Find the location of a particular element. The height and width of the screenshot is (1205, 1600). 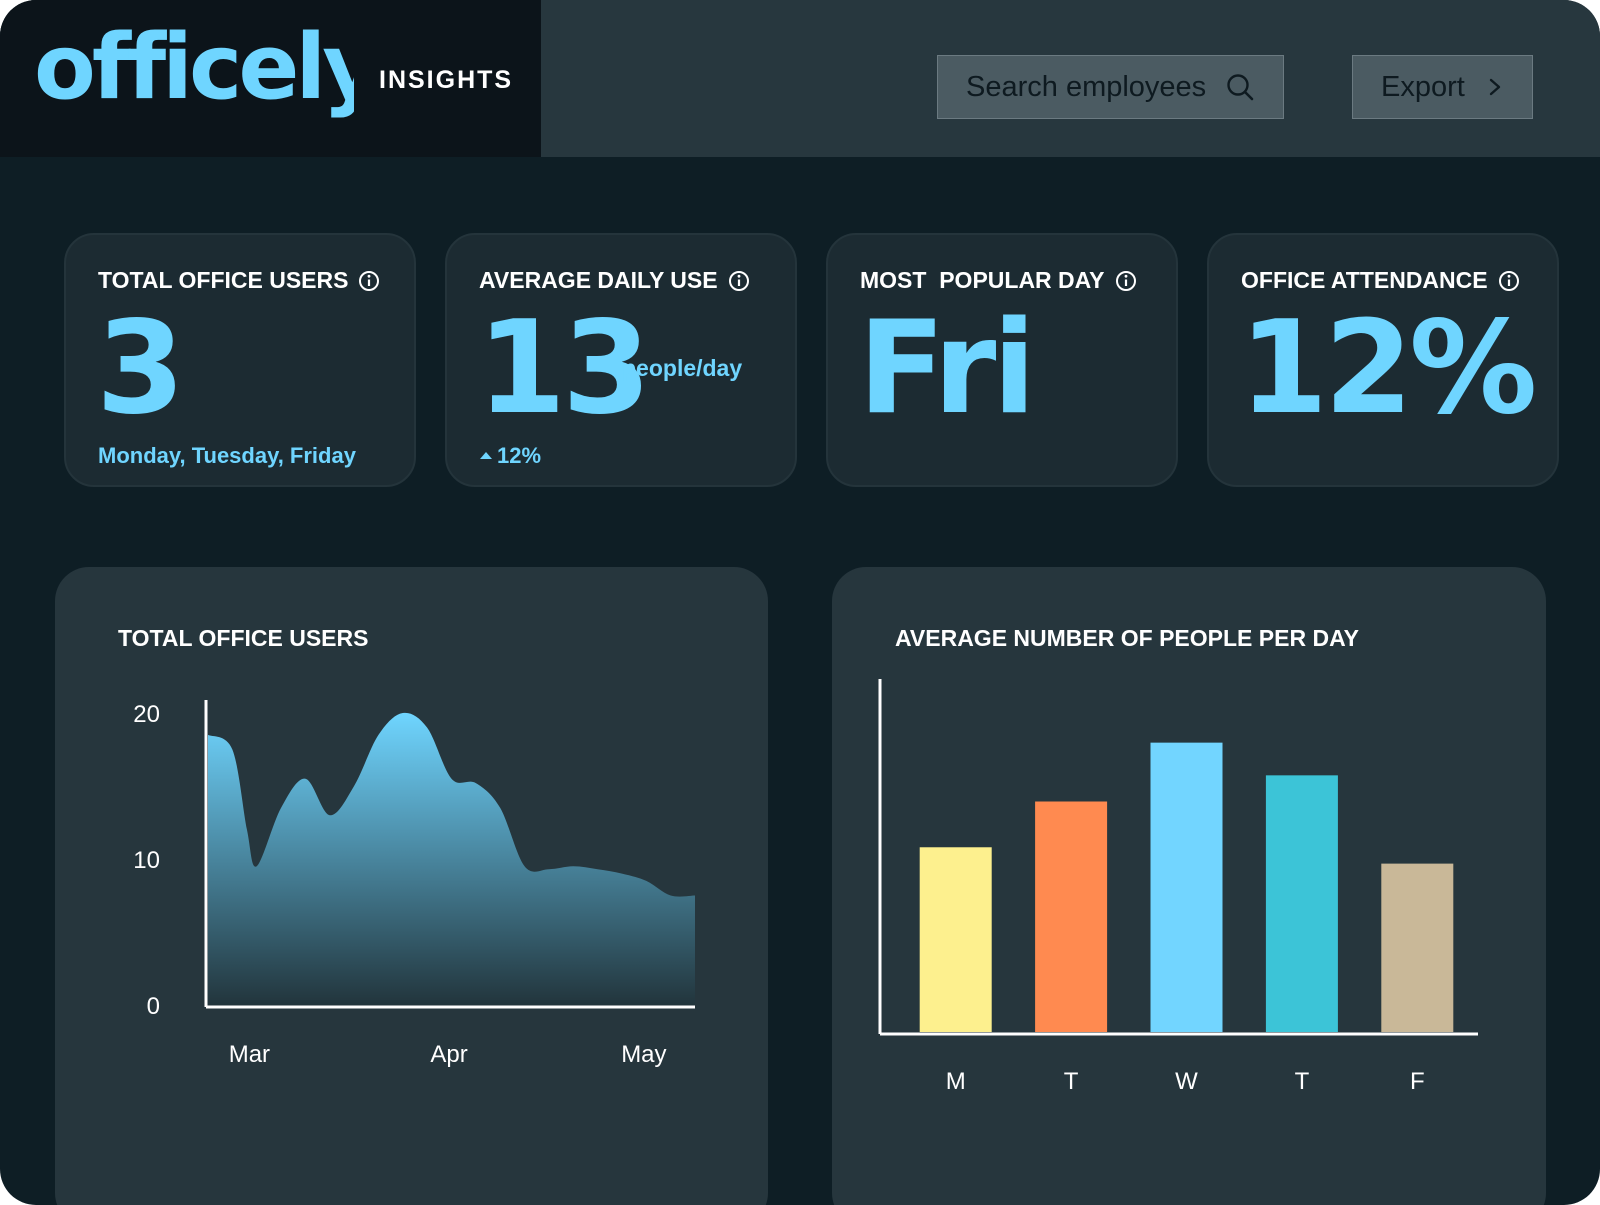

stat-title: AVERAGE DAILY USE is located at coordinates (614, 280).